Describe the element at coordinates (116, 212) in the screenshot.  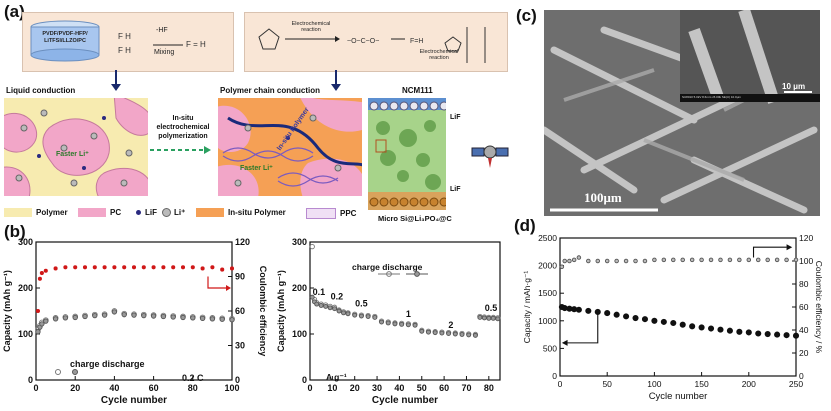
I see `legend-label: PC` at that location.